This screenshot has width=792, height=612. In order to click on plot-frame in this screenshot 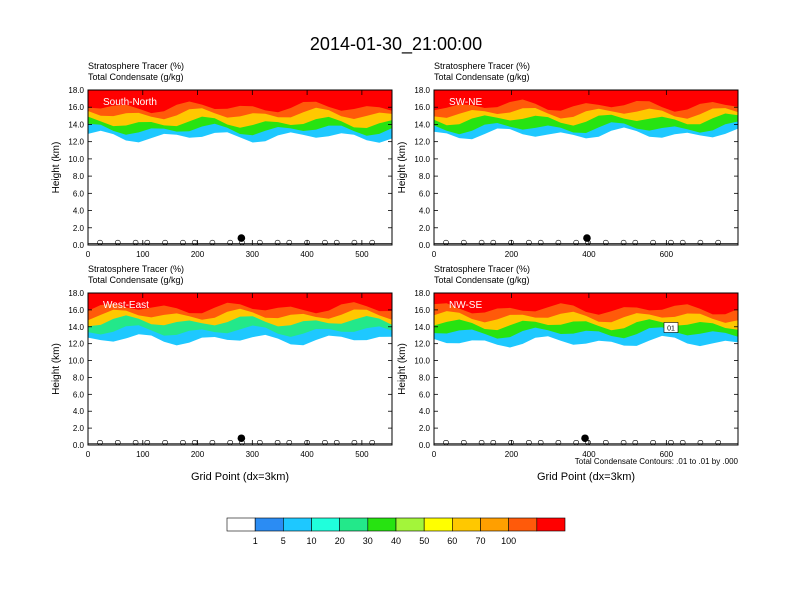, I will do `click(240, 369)`.